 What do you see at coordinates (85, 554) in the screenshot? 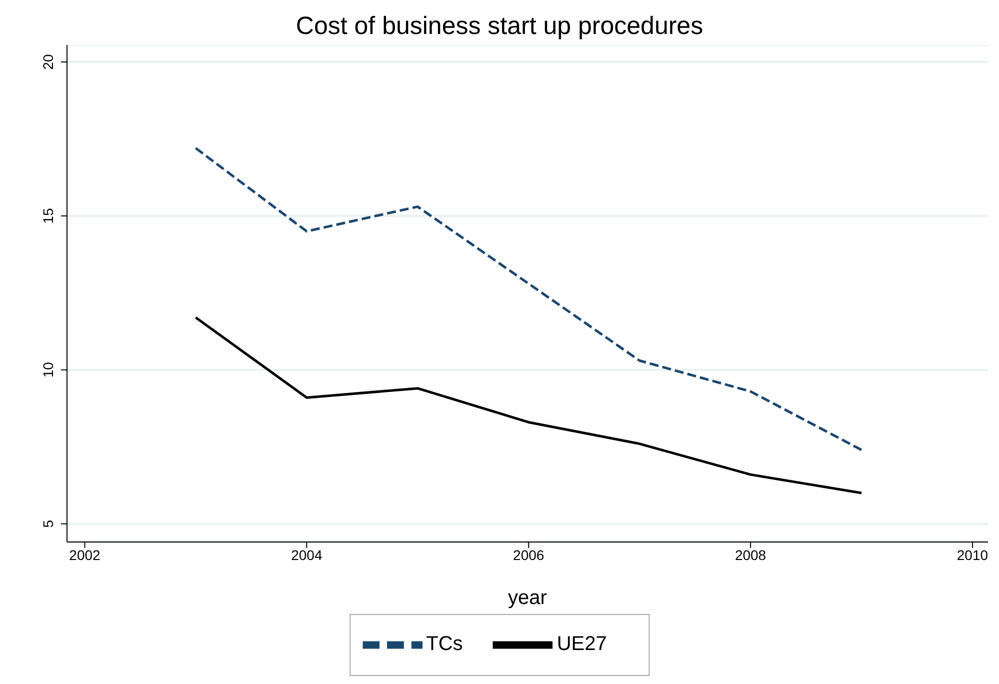
I see `x-tick-label: 2002` at bounding box center [85, 554].